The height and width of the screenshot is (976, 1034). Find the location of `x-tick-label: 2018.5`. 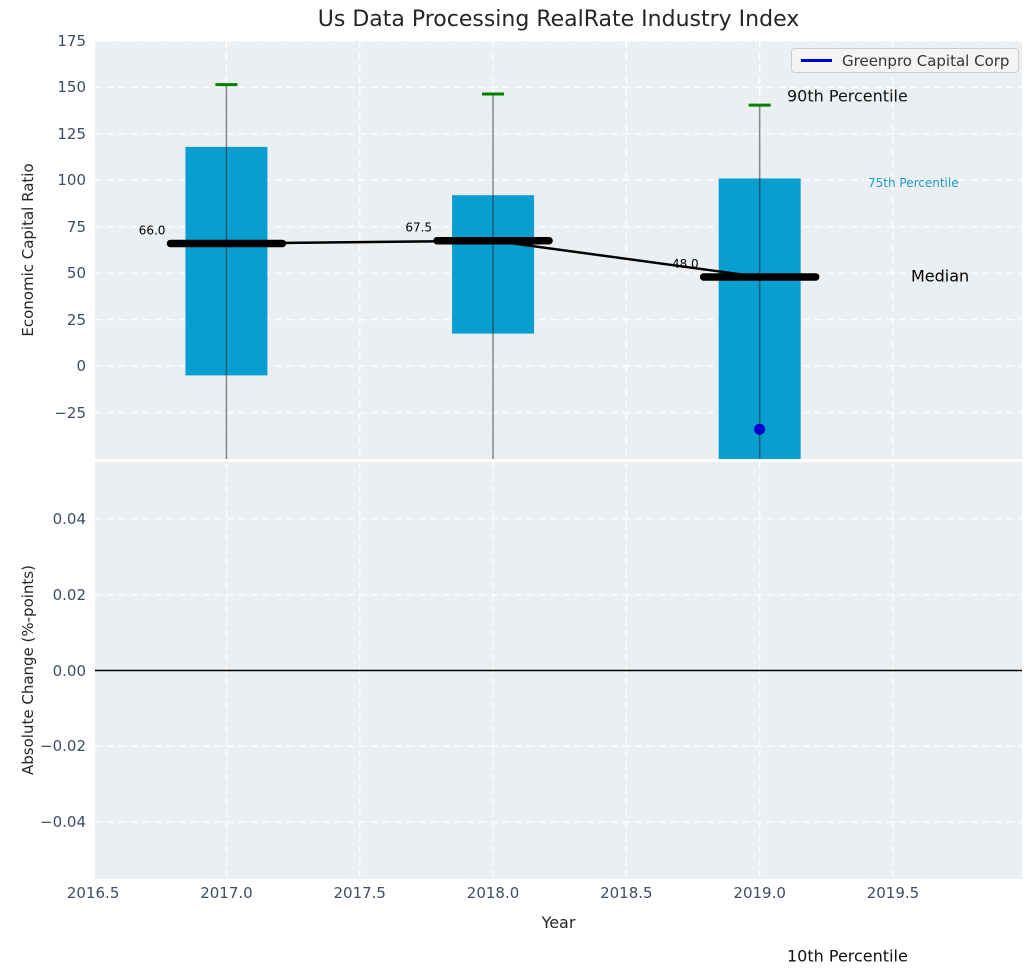

x-tick-label: 2018.5 is located at coordinates (626, 893).